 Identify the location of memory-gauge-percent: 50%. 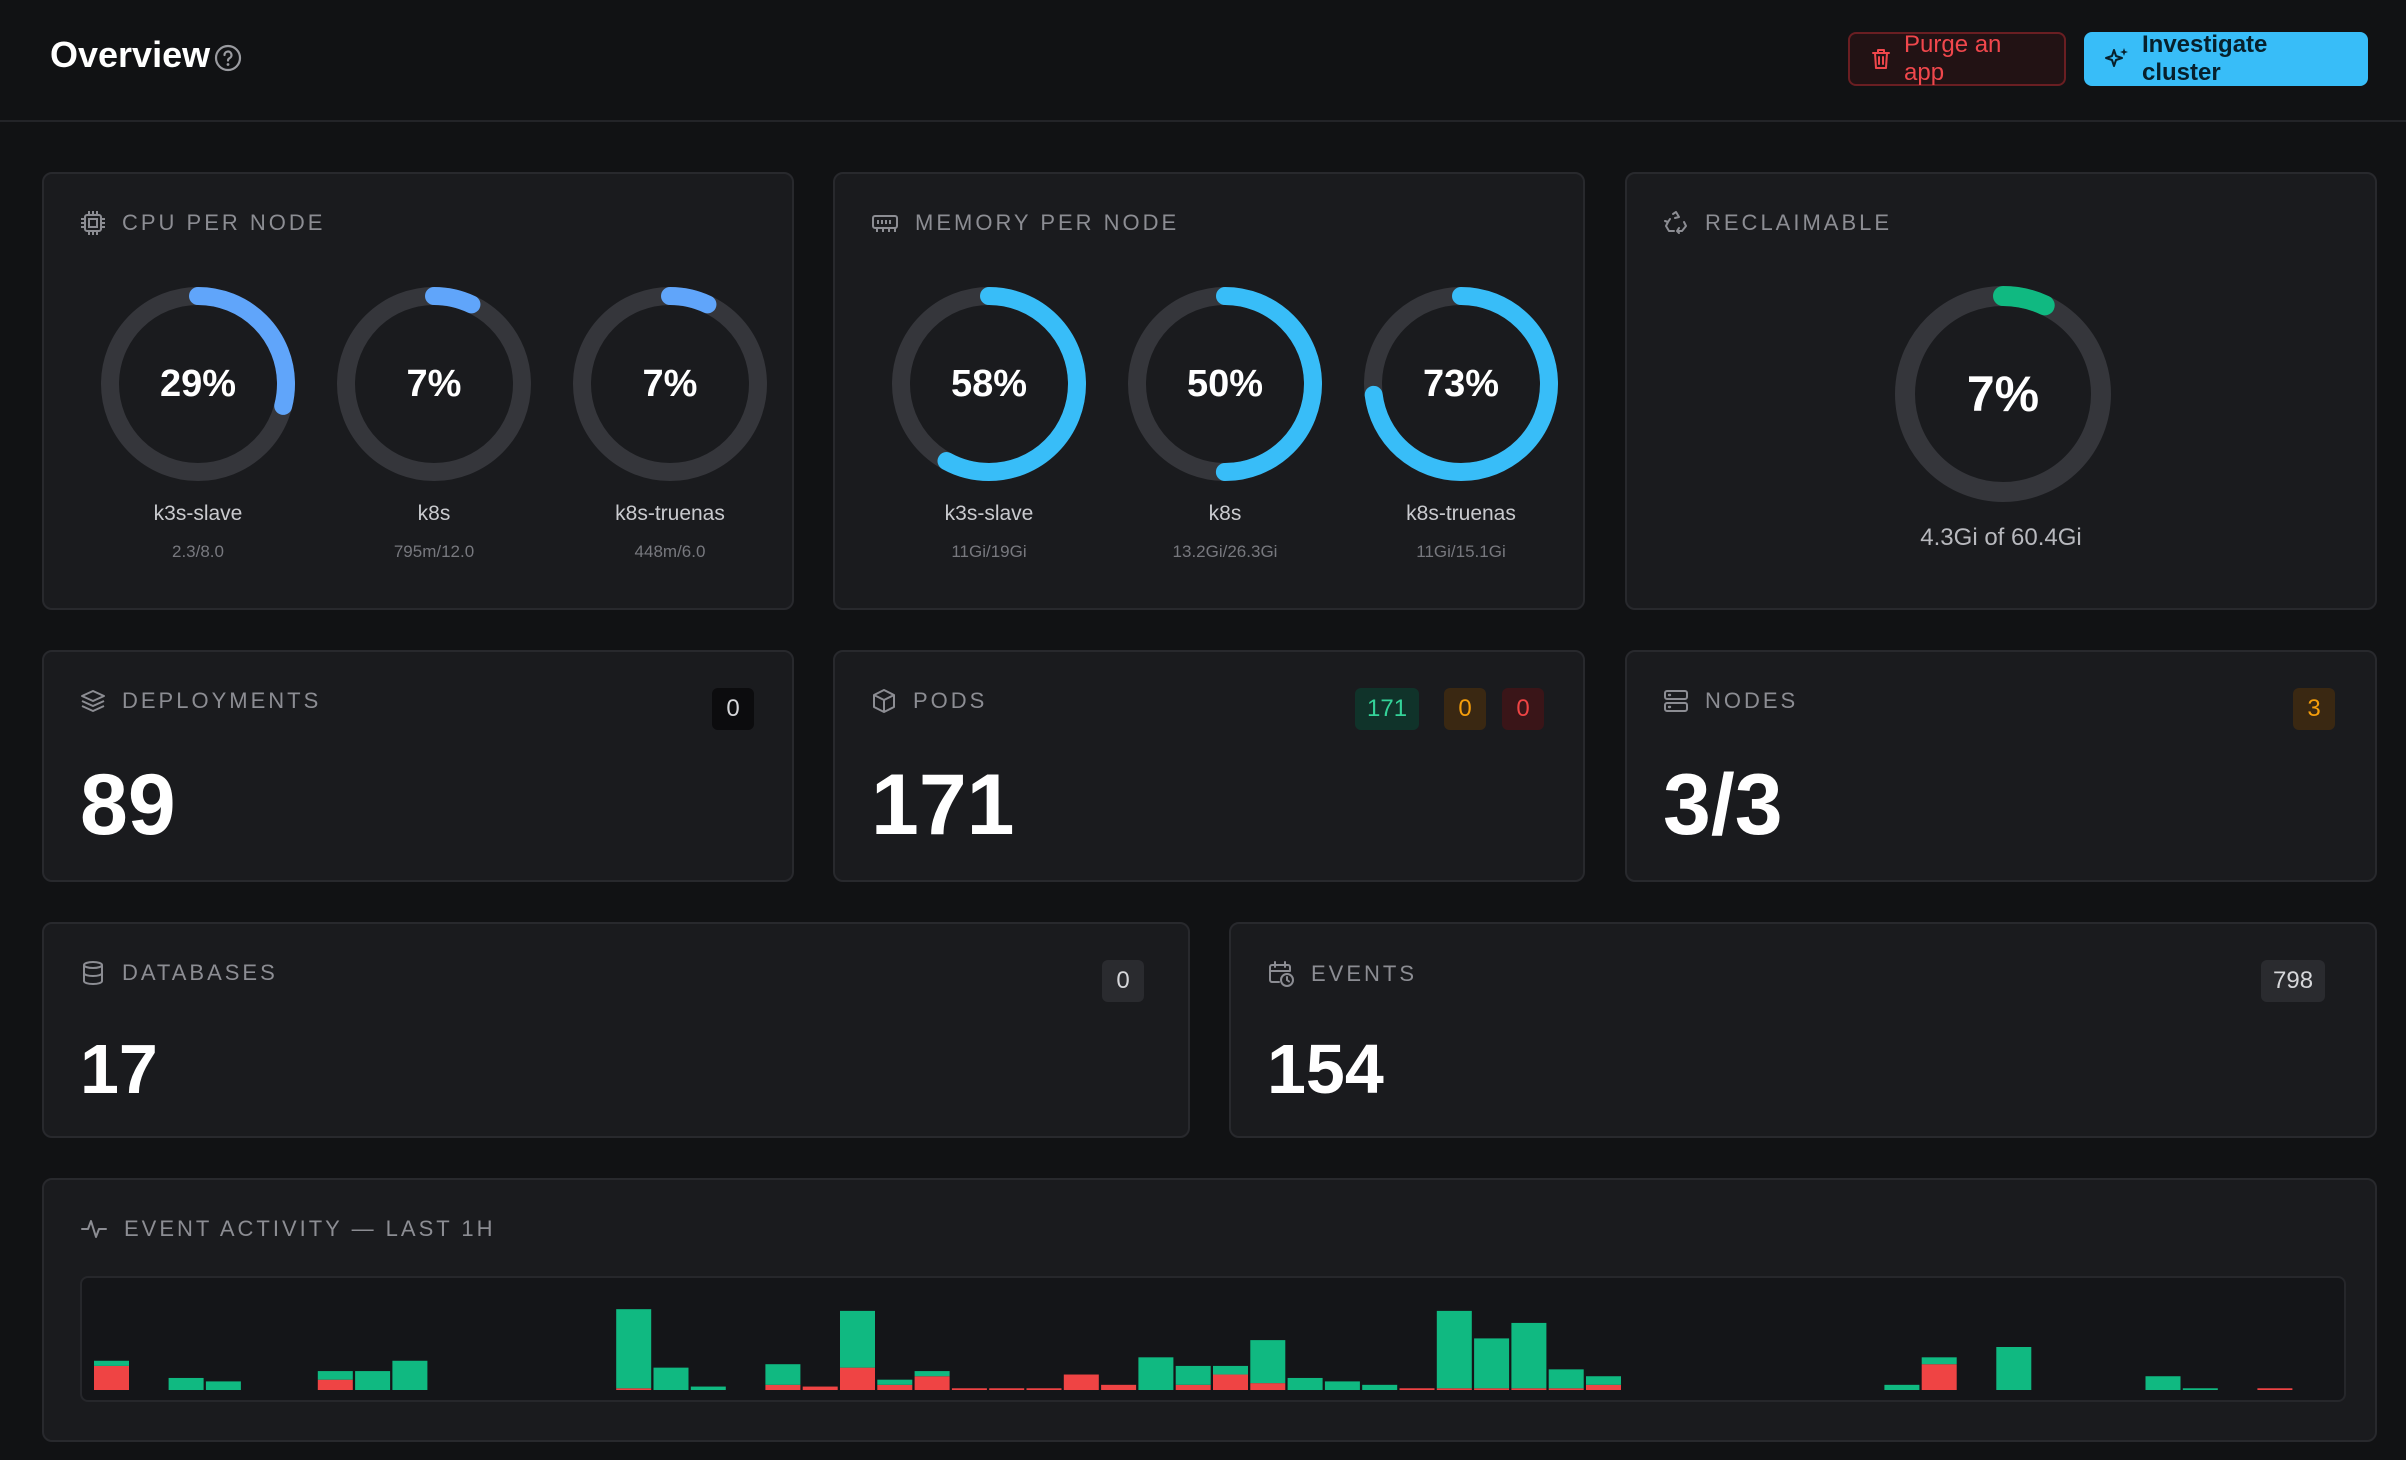
(1225, 383).